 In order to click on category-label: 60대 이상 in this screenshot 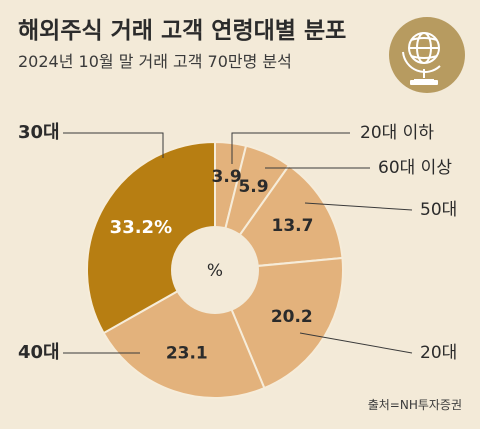, I will do `click(415, 168)`.